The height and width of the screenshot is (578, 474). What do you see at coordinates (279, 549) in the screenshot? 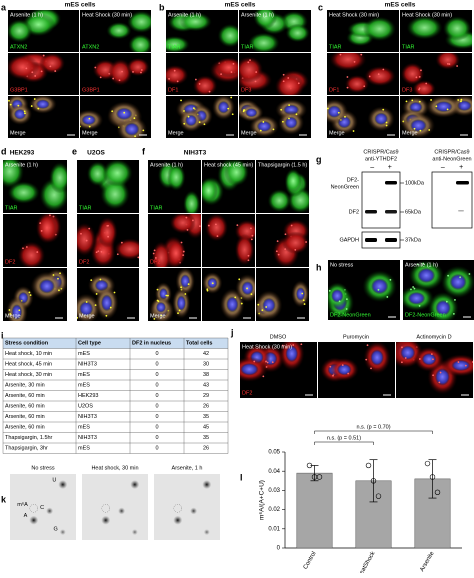
I see `y-tick-label: 0` at bounding box center [279, 549].